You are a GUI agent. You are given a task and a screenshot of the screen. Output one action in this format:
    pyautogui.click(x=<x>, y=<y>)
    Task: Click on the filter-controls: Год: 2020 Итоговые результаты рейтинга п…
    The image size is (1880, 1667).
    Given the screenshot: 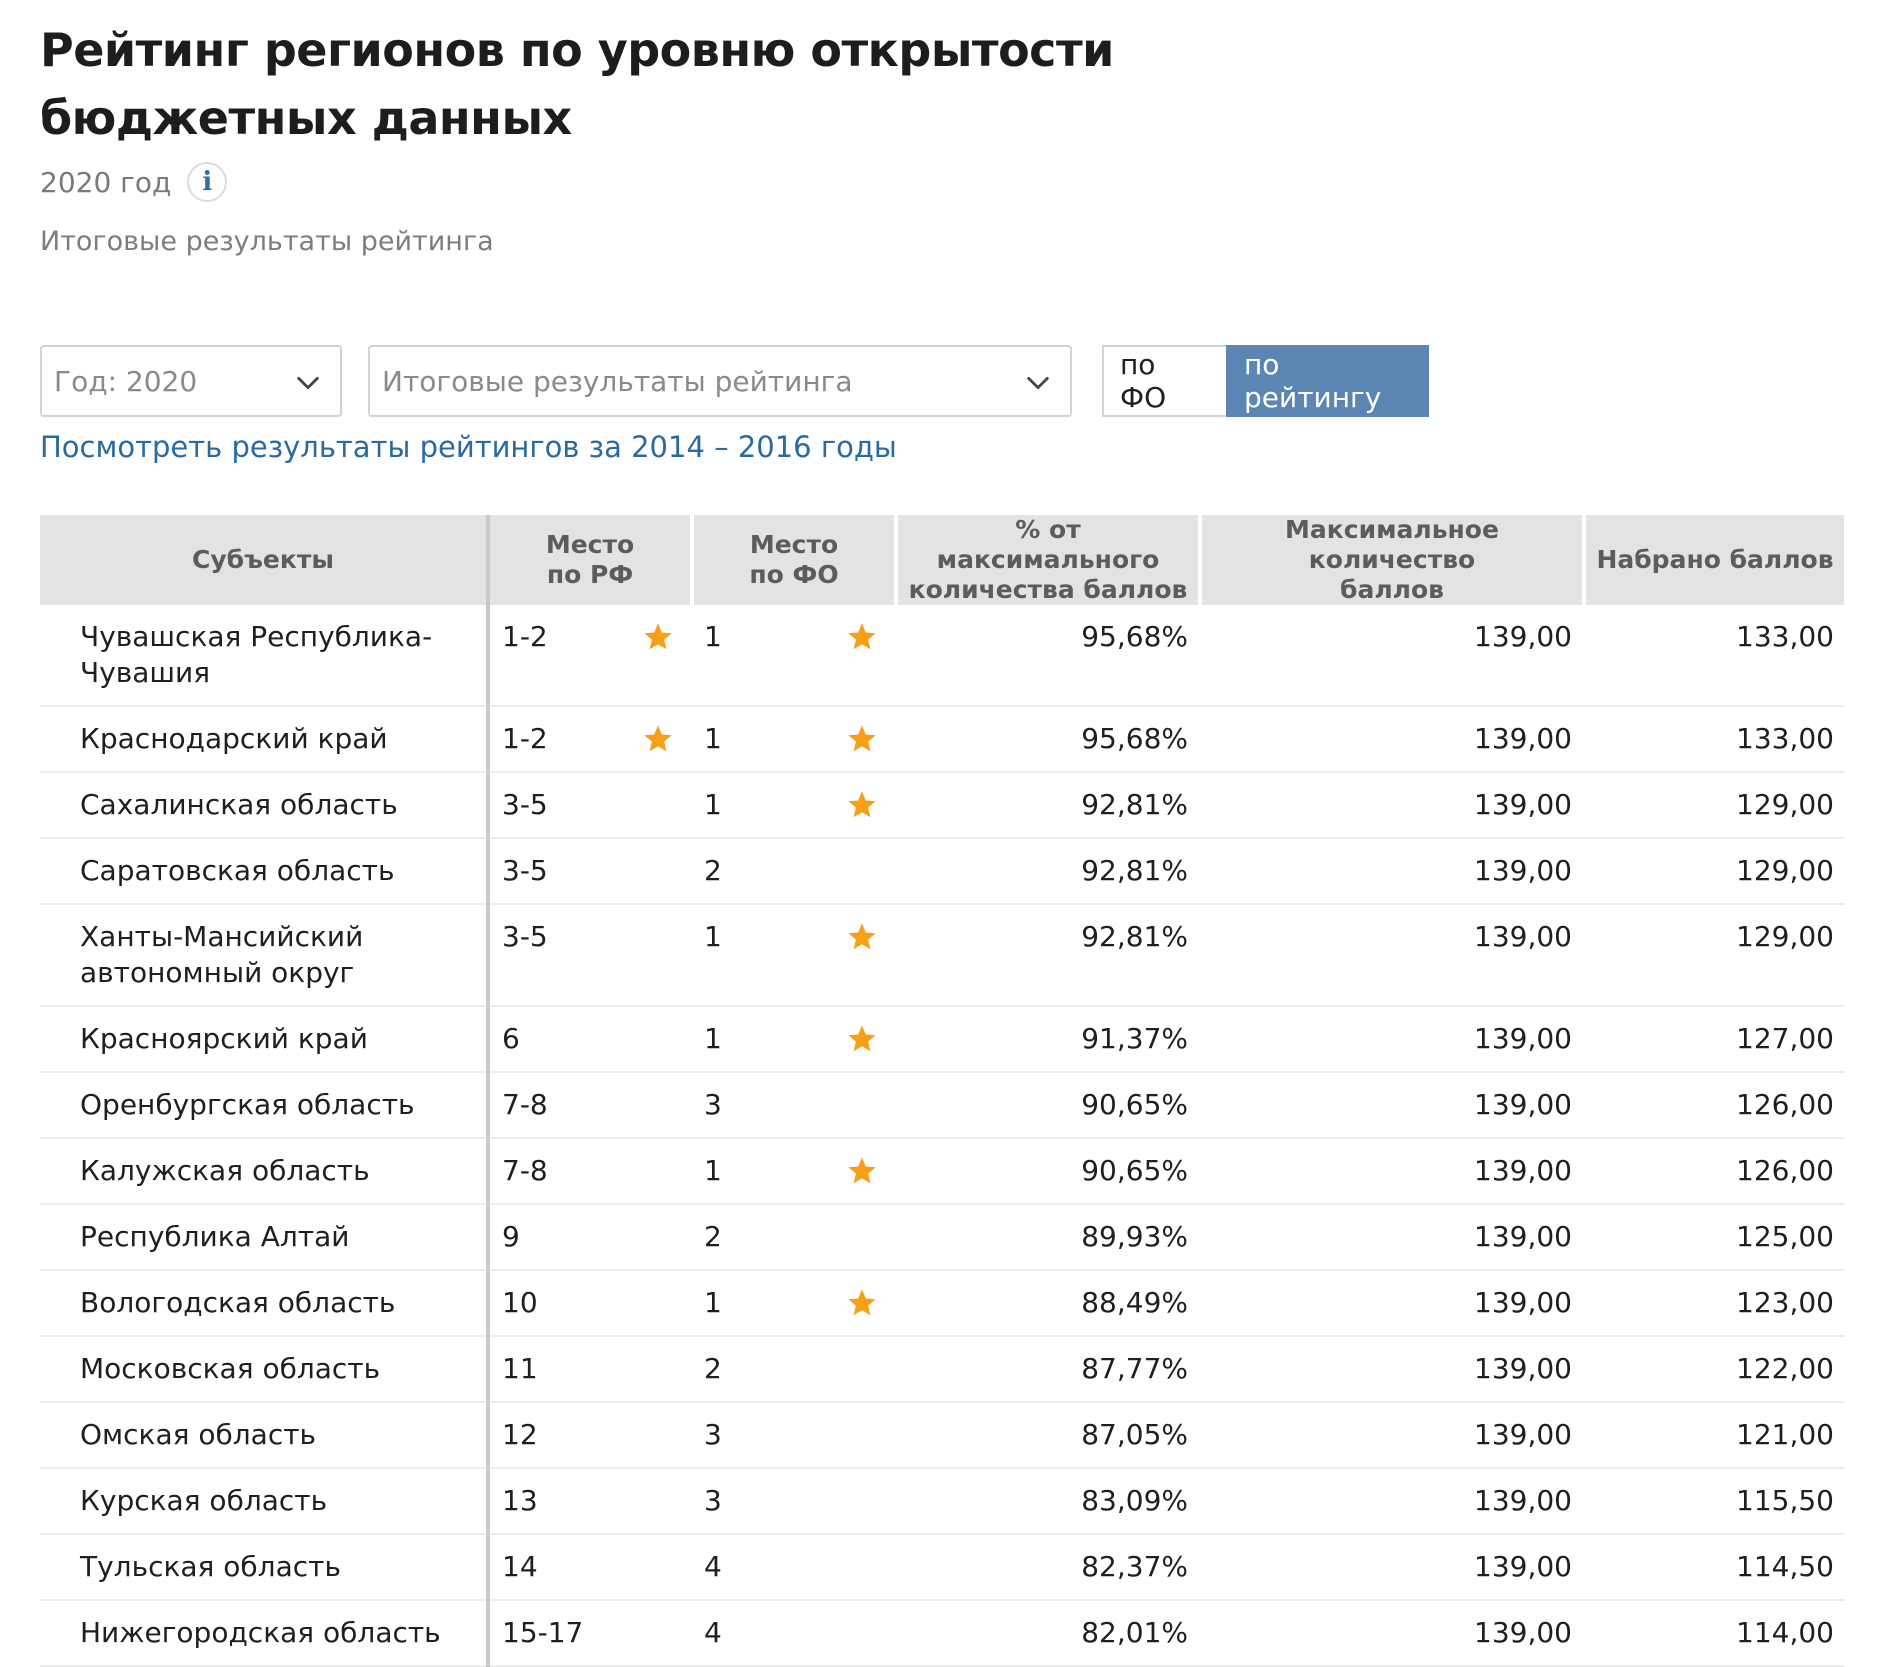 What is the action you would take?
    pyautogui.click(x=840, y=381)
    